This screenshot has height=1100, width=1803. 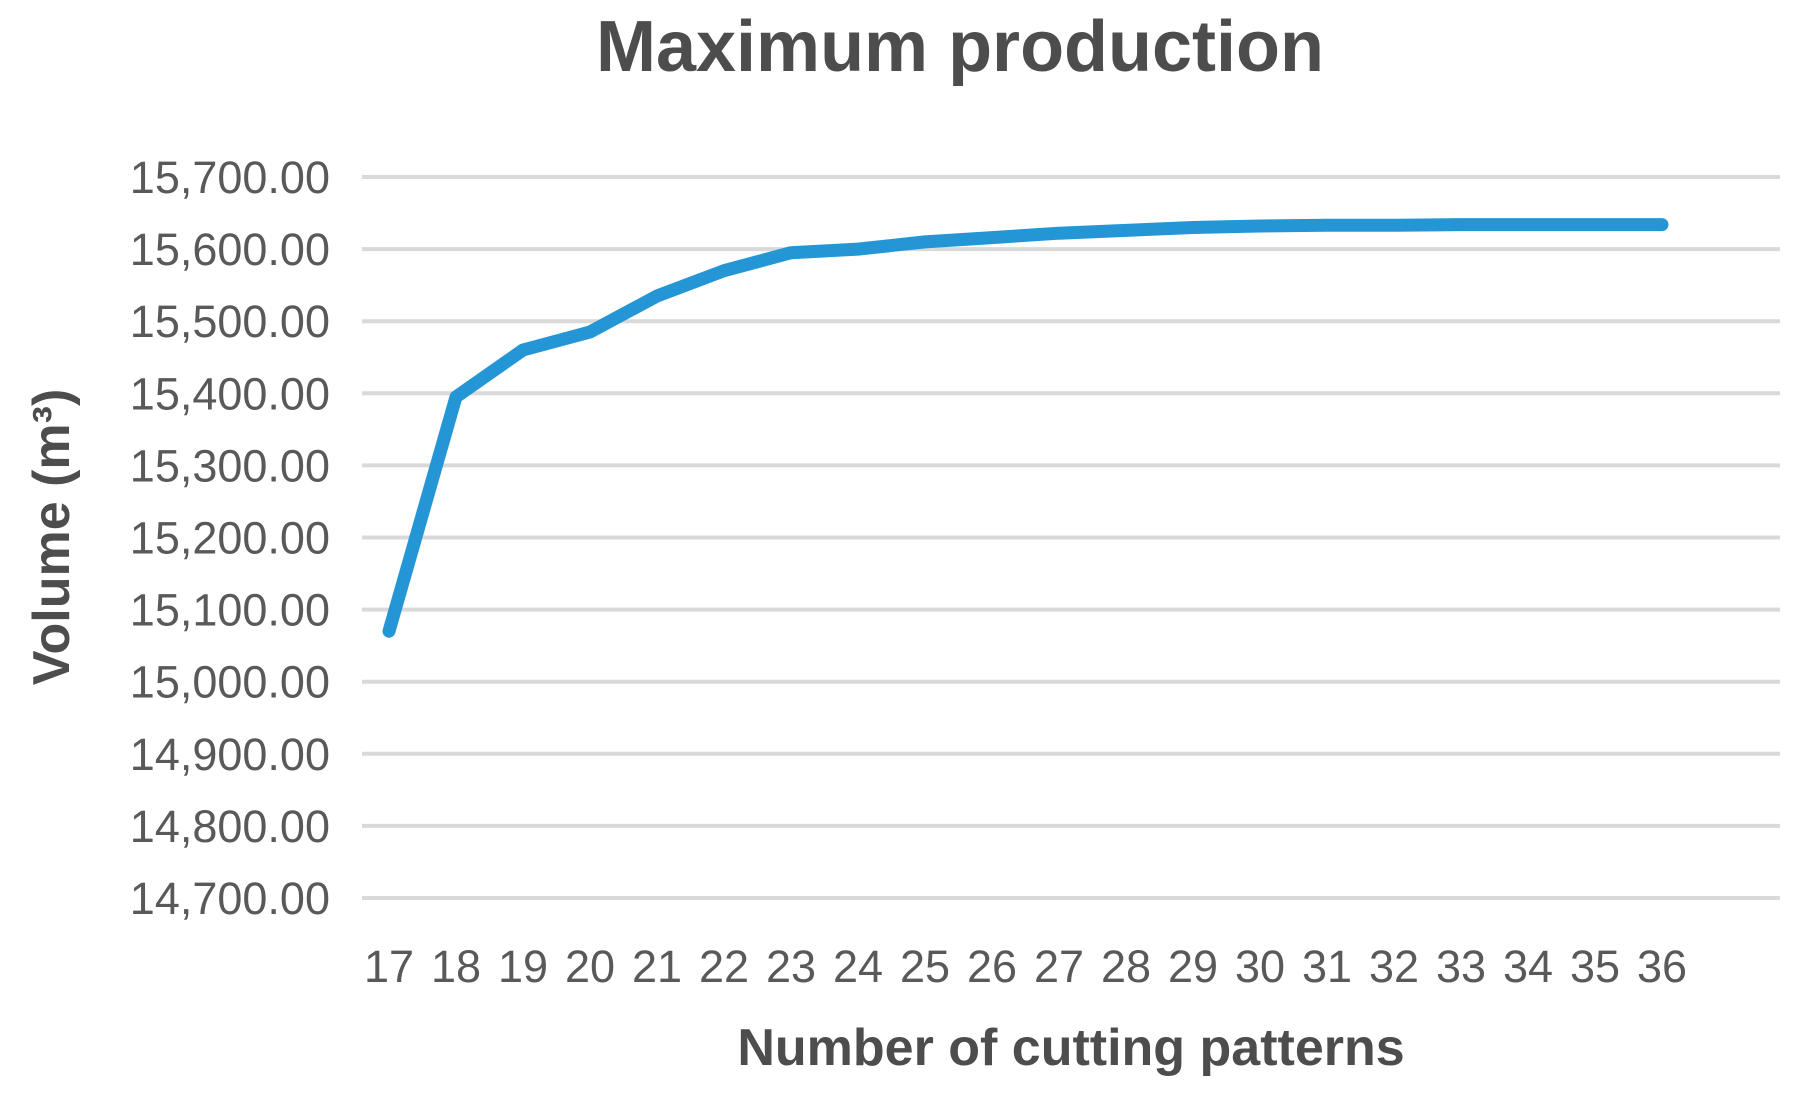 What do you see at coordinates (992, 966) in the screenshot?
I see `x-tick-label: 26` at bounding box center [992, 966].